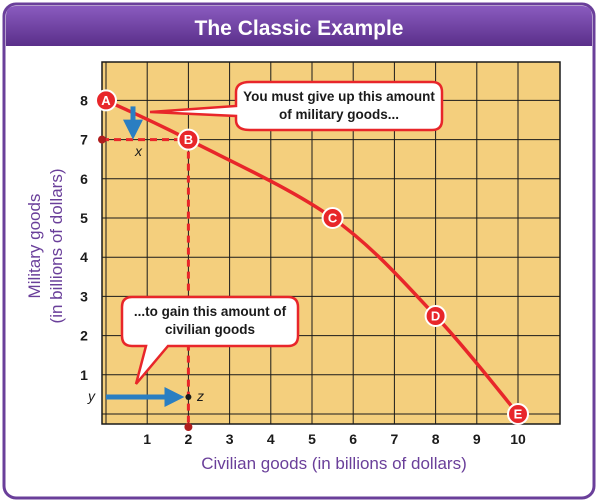 The width and height of the screenshot is (600, 504). Describe the element at coordinates (84, 296) in the screenshot. I see `y-tick-label: 3` at that location.